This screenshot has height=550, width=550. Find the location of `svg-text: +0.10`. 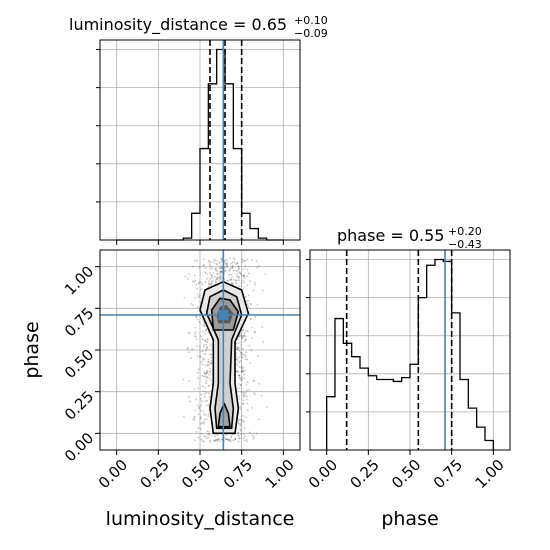

svg-text: +0.10 is located at coordinates (311, 20).